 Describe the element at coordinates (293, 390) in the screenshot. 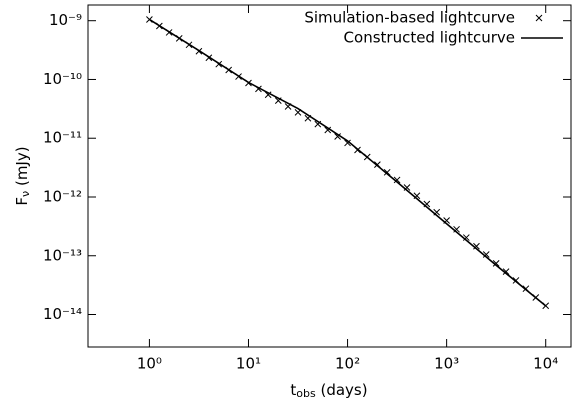

I see `x-label-main: t` at that location.